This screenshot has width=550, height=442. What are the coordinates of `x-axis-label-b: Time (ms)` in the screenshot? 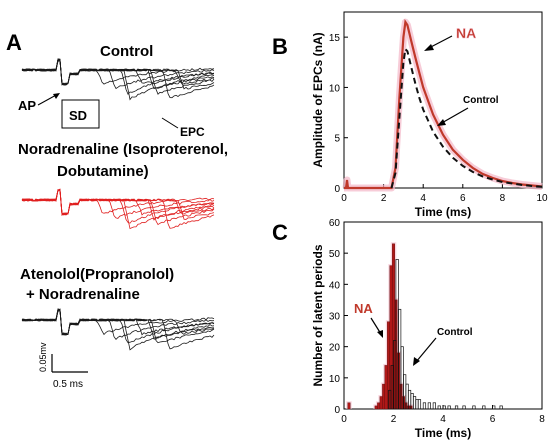 It's located at (443, 212).